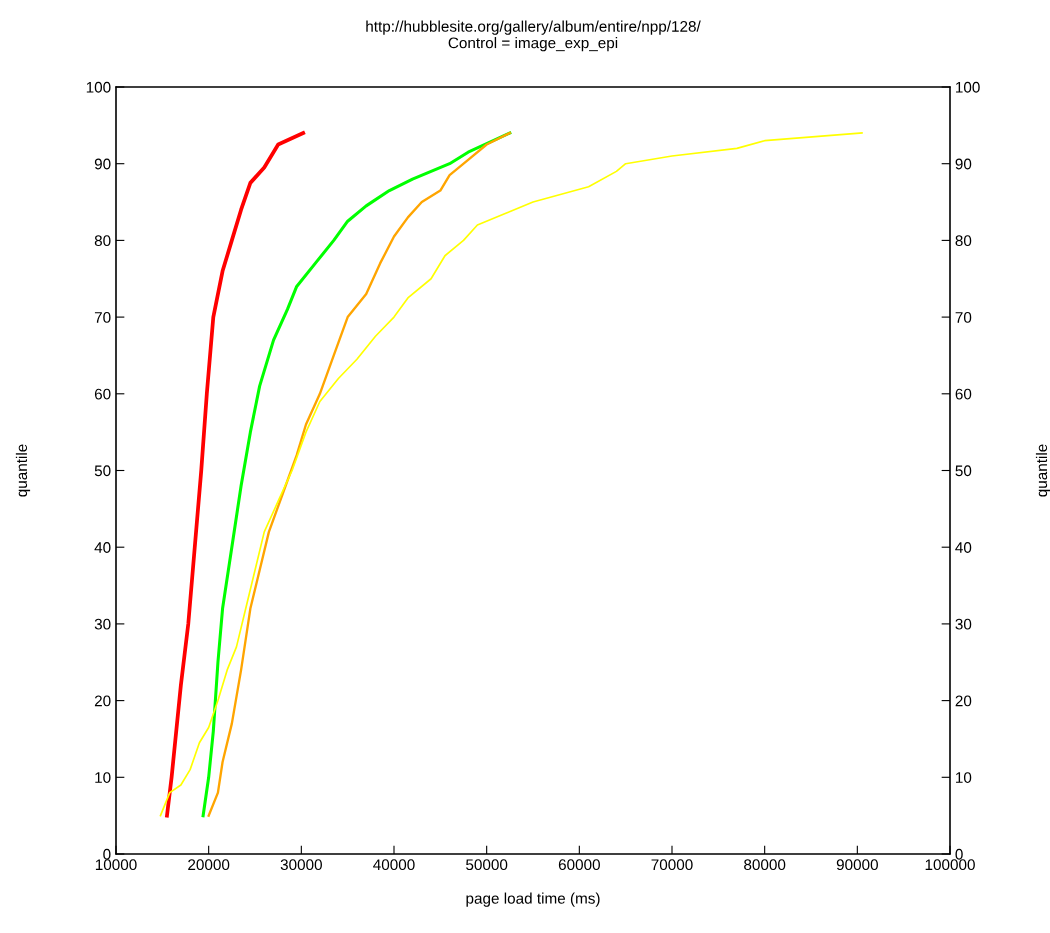  I want to click on y2-tick-label: 60, so click(963, 394).